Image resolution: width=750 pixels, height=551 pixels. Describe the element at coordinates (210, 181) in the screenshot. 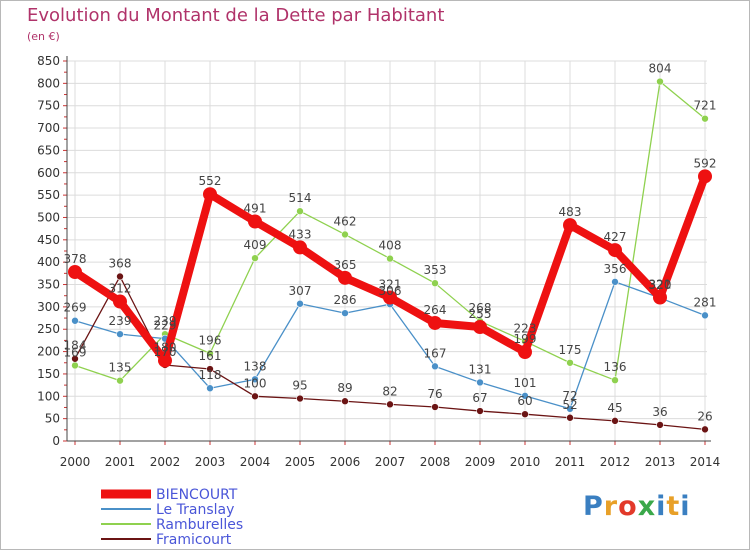

I see `data-label: 552` at that location.